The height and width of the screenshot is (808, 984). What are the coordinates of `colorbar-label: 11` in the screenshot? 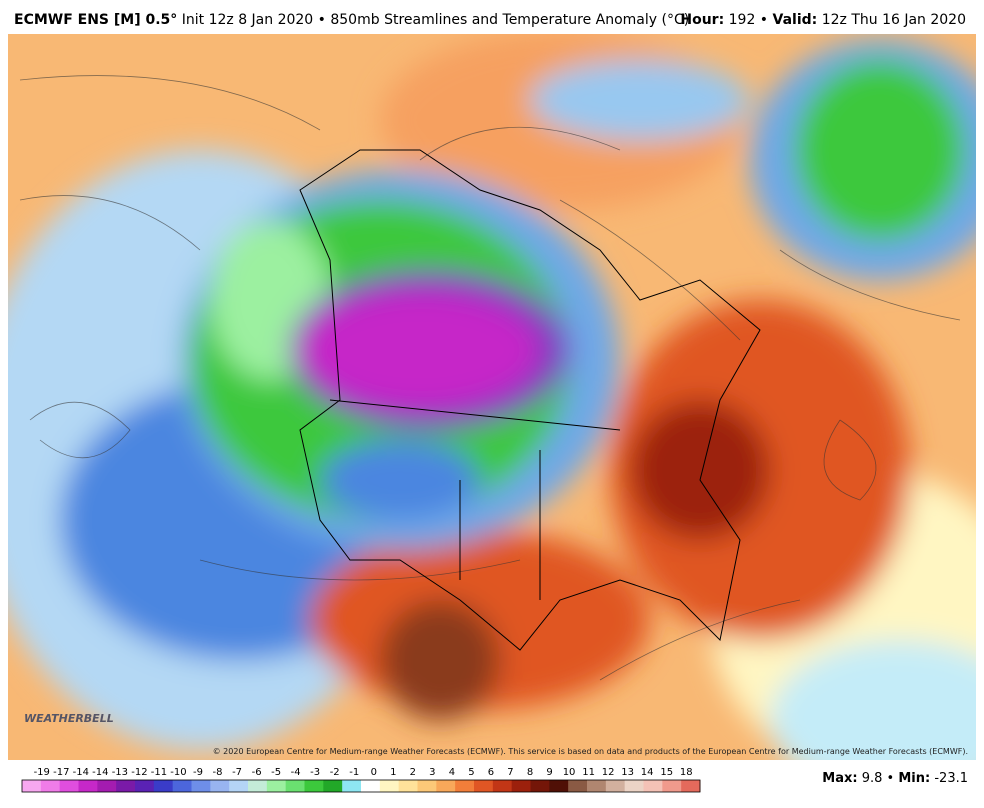 It's located at (588, 772).